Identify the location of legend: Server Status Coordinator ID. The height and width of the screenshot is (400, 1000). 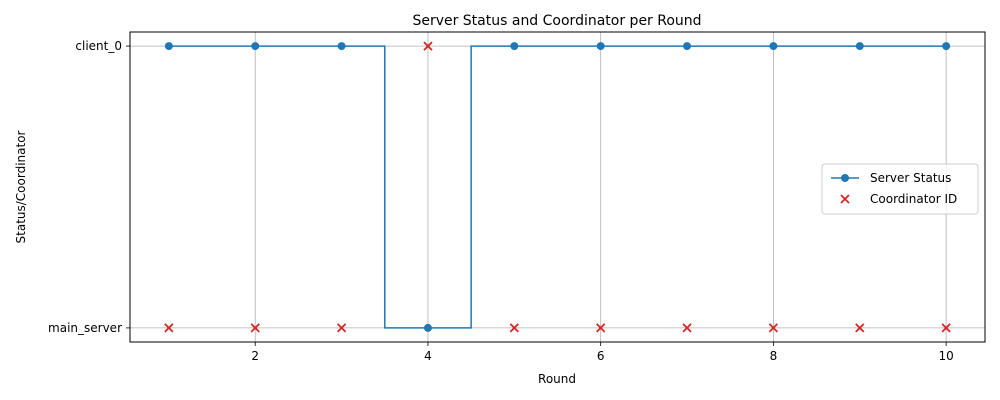
(900, 189).